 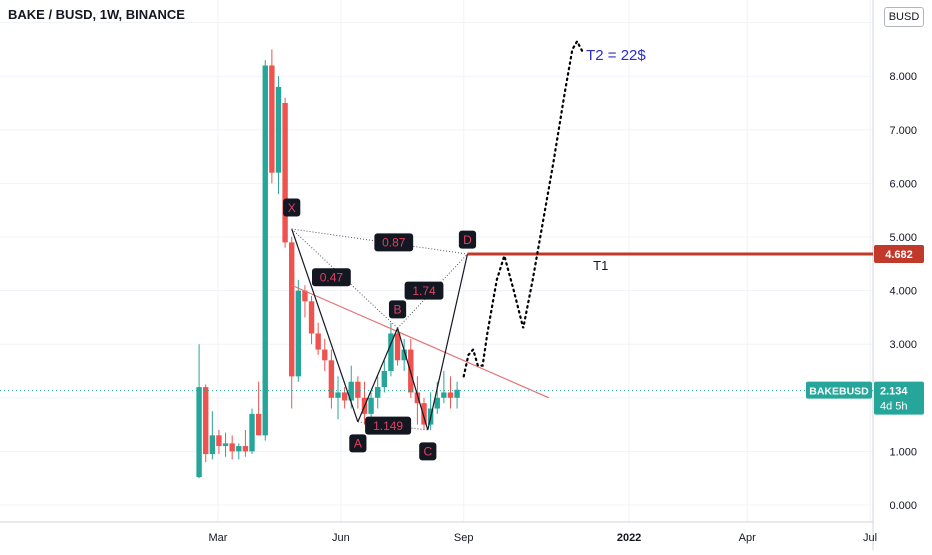 I want to click on ratio-label-text: 1.149, so click(x=388, y=426).